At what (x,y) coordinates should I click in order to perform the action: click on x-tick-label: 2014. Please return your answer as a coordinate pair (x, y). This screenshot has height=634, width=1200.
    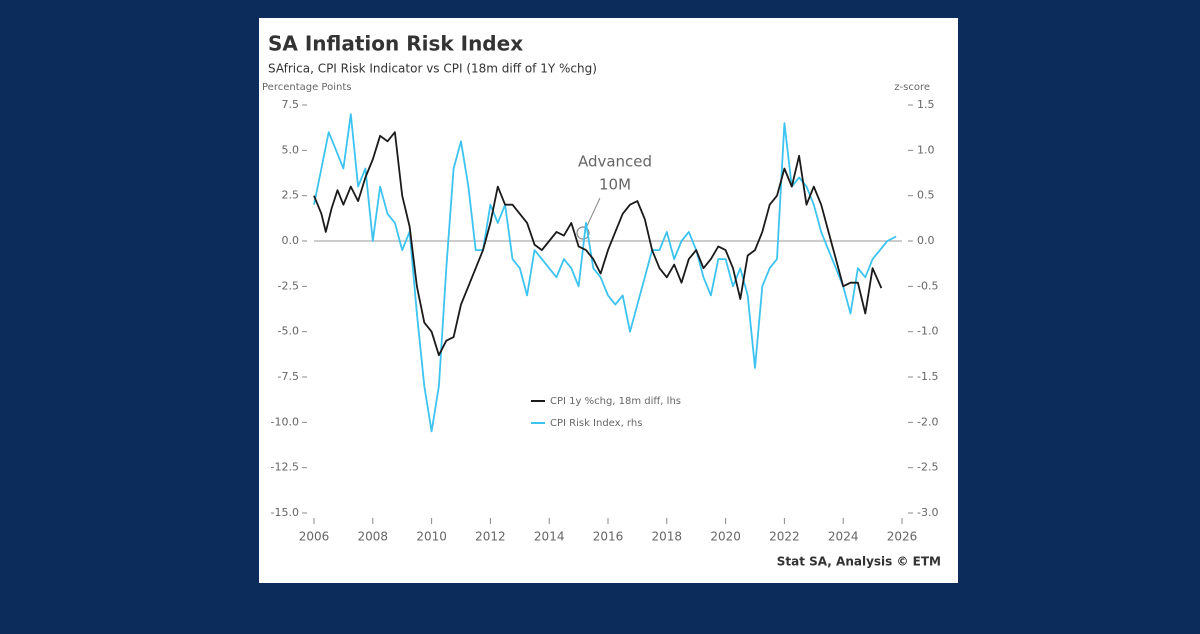
    Looking at the image, I should click on (549, 537).